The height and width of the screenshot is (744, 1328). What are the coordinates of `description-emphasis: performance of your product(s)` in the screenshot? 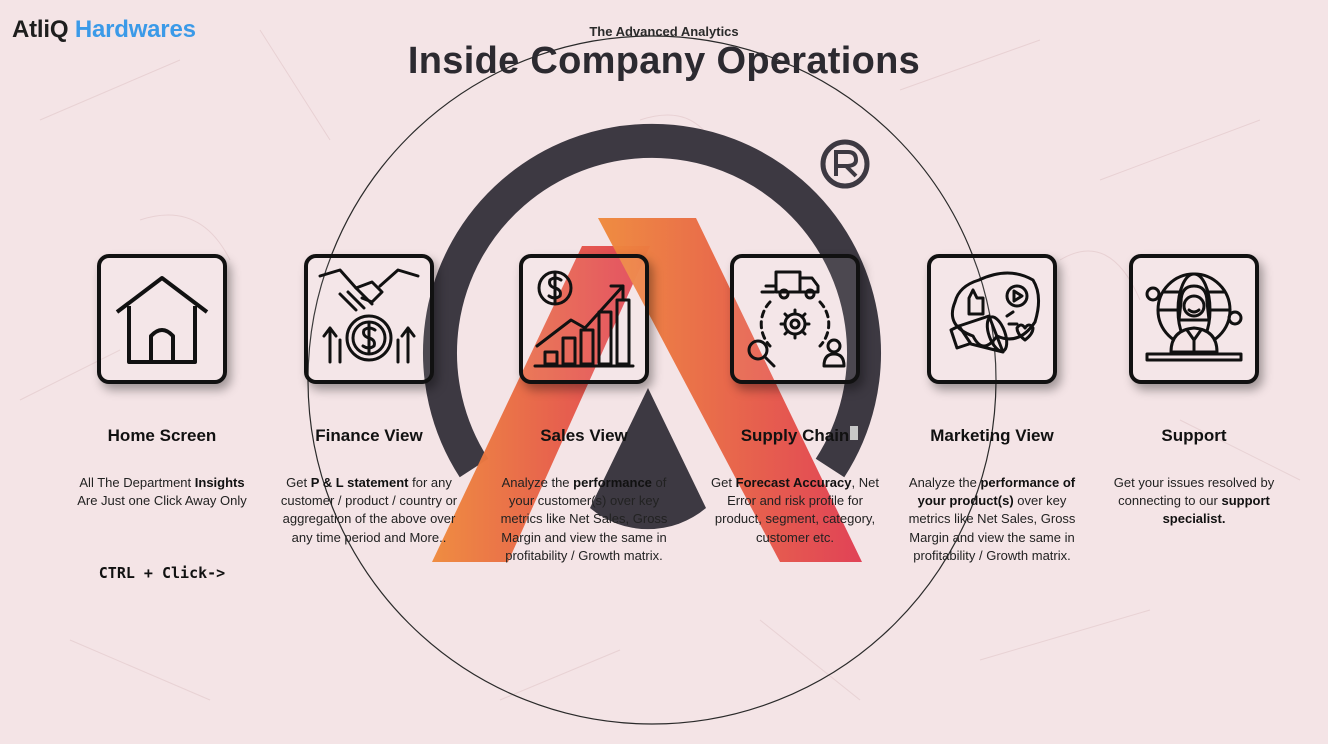 It's located at (996, 492).